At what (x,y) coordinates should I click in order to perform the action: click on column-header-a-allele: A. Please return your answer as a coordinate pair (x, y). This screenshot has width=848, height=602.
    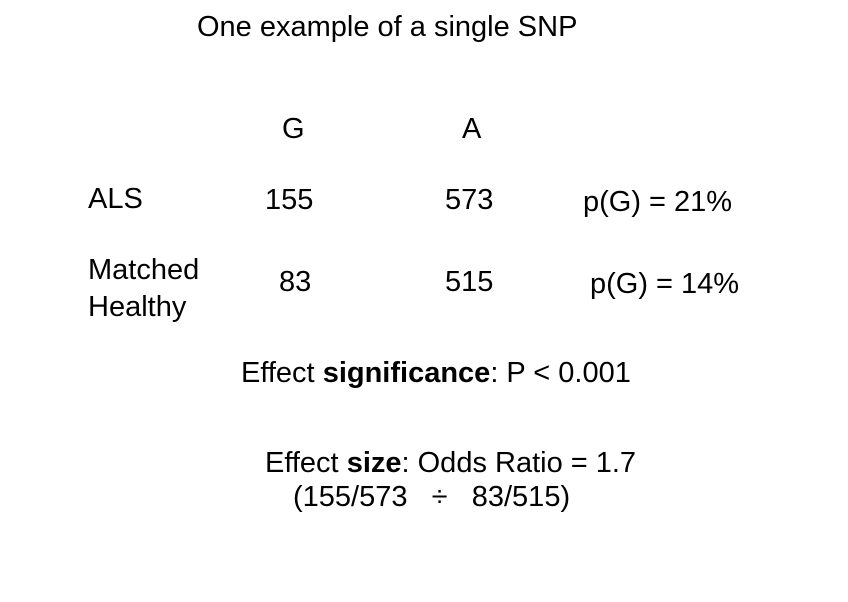
    Looking at the image, I should click on (472, 129).